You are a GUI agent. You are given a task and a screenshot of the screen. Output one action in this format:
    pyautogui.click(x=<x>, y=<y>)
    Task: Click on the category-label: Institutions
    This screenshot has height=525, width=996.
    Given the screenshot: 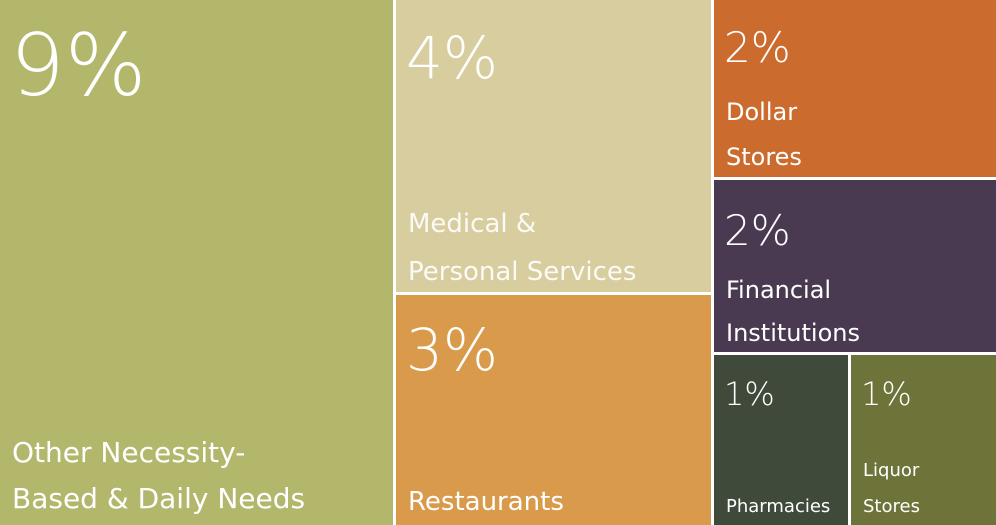 What is the action you would take?
    pyautogui.click(x=793, y=333)
    